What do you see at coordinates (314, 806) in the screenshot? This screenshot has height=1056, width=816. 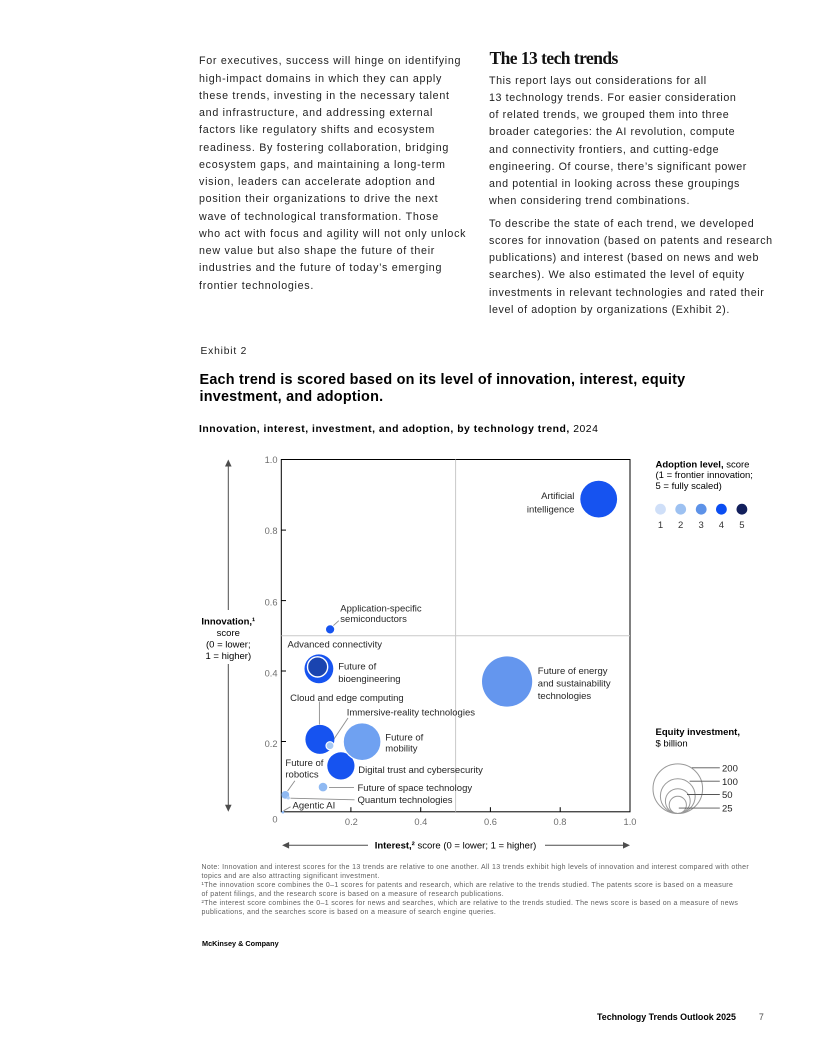 I see `svg-text: Agentic AI` at bounding box center [314, 806].